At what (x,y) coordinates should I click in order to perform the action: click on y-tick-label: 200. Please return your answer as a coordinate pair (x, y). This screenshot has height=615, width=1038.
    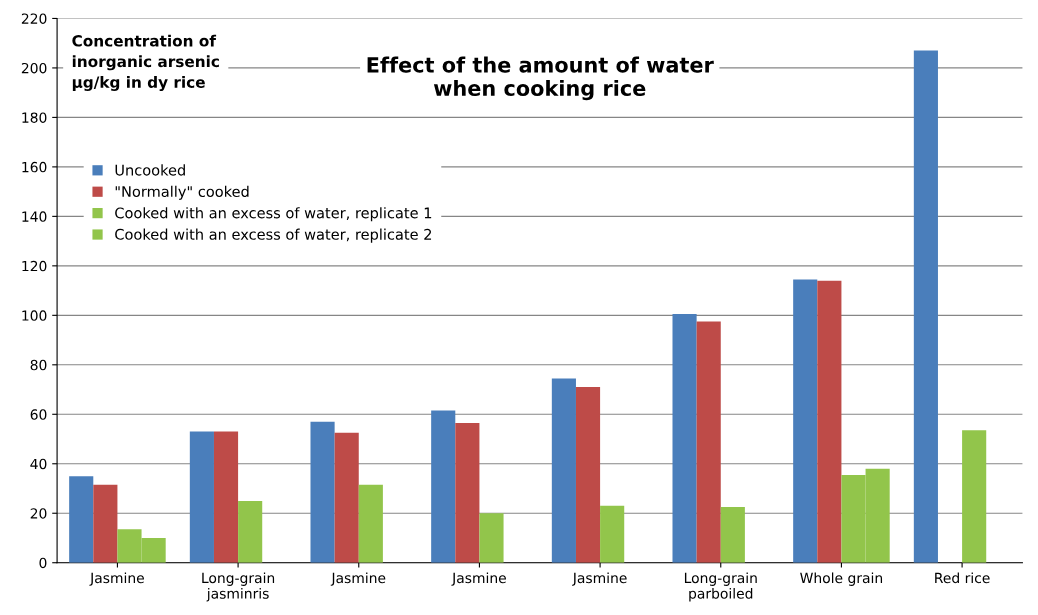
    Looking at the image, I should click on (34, 68).